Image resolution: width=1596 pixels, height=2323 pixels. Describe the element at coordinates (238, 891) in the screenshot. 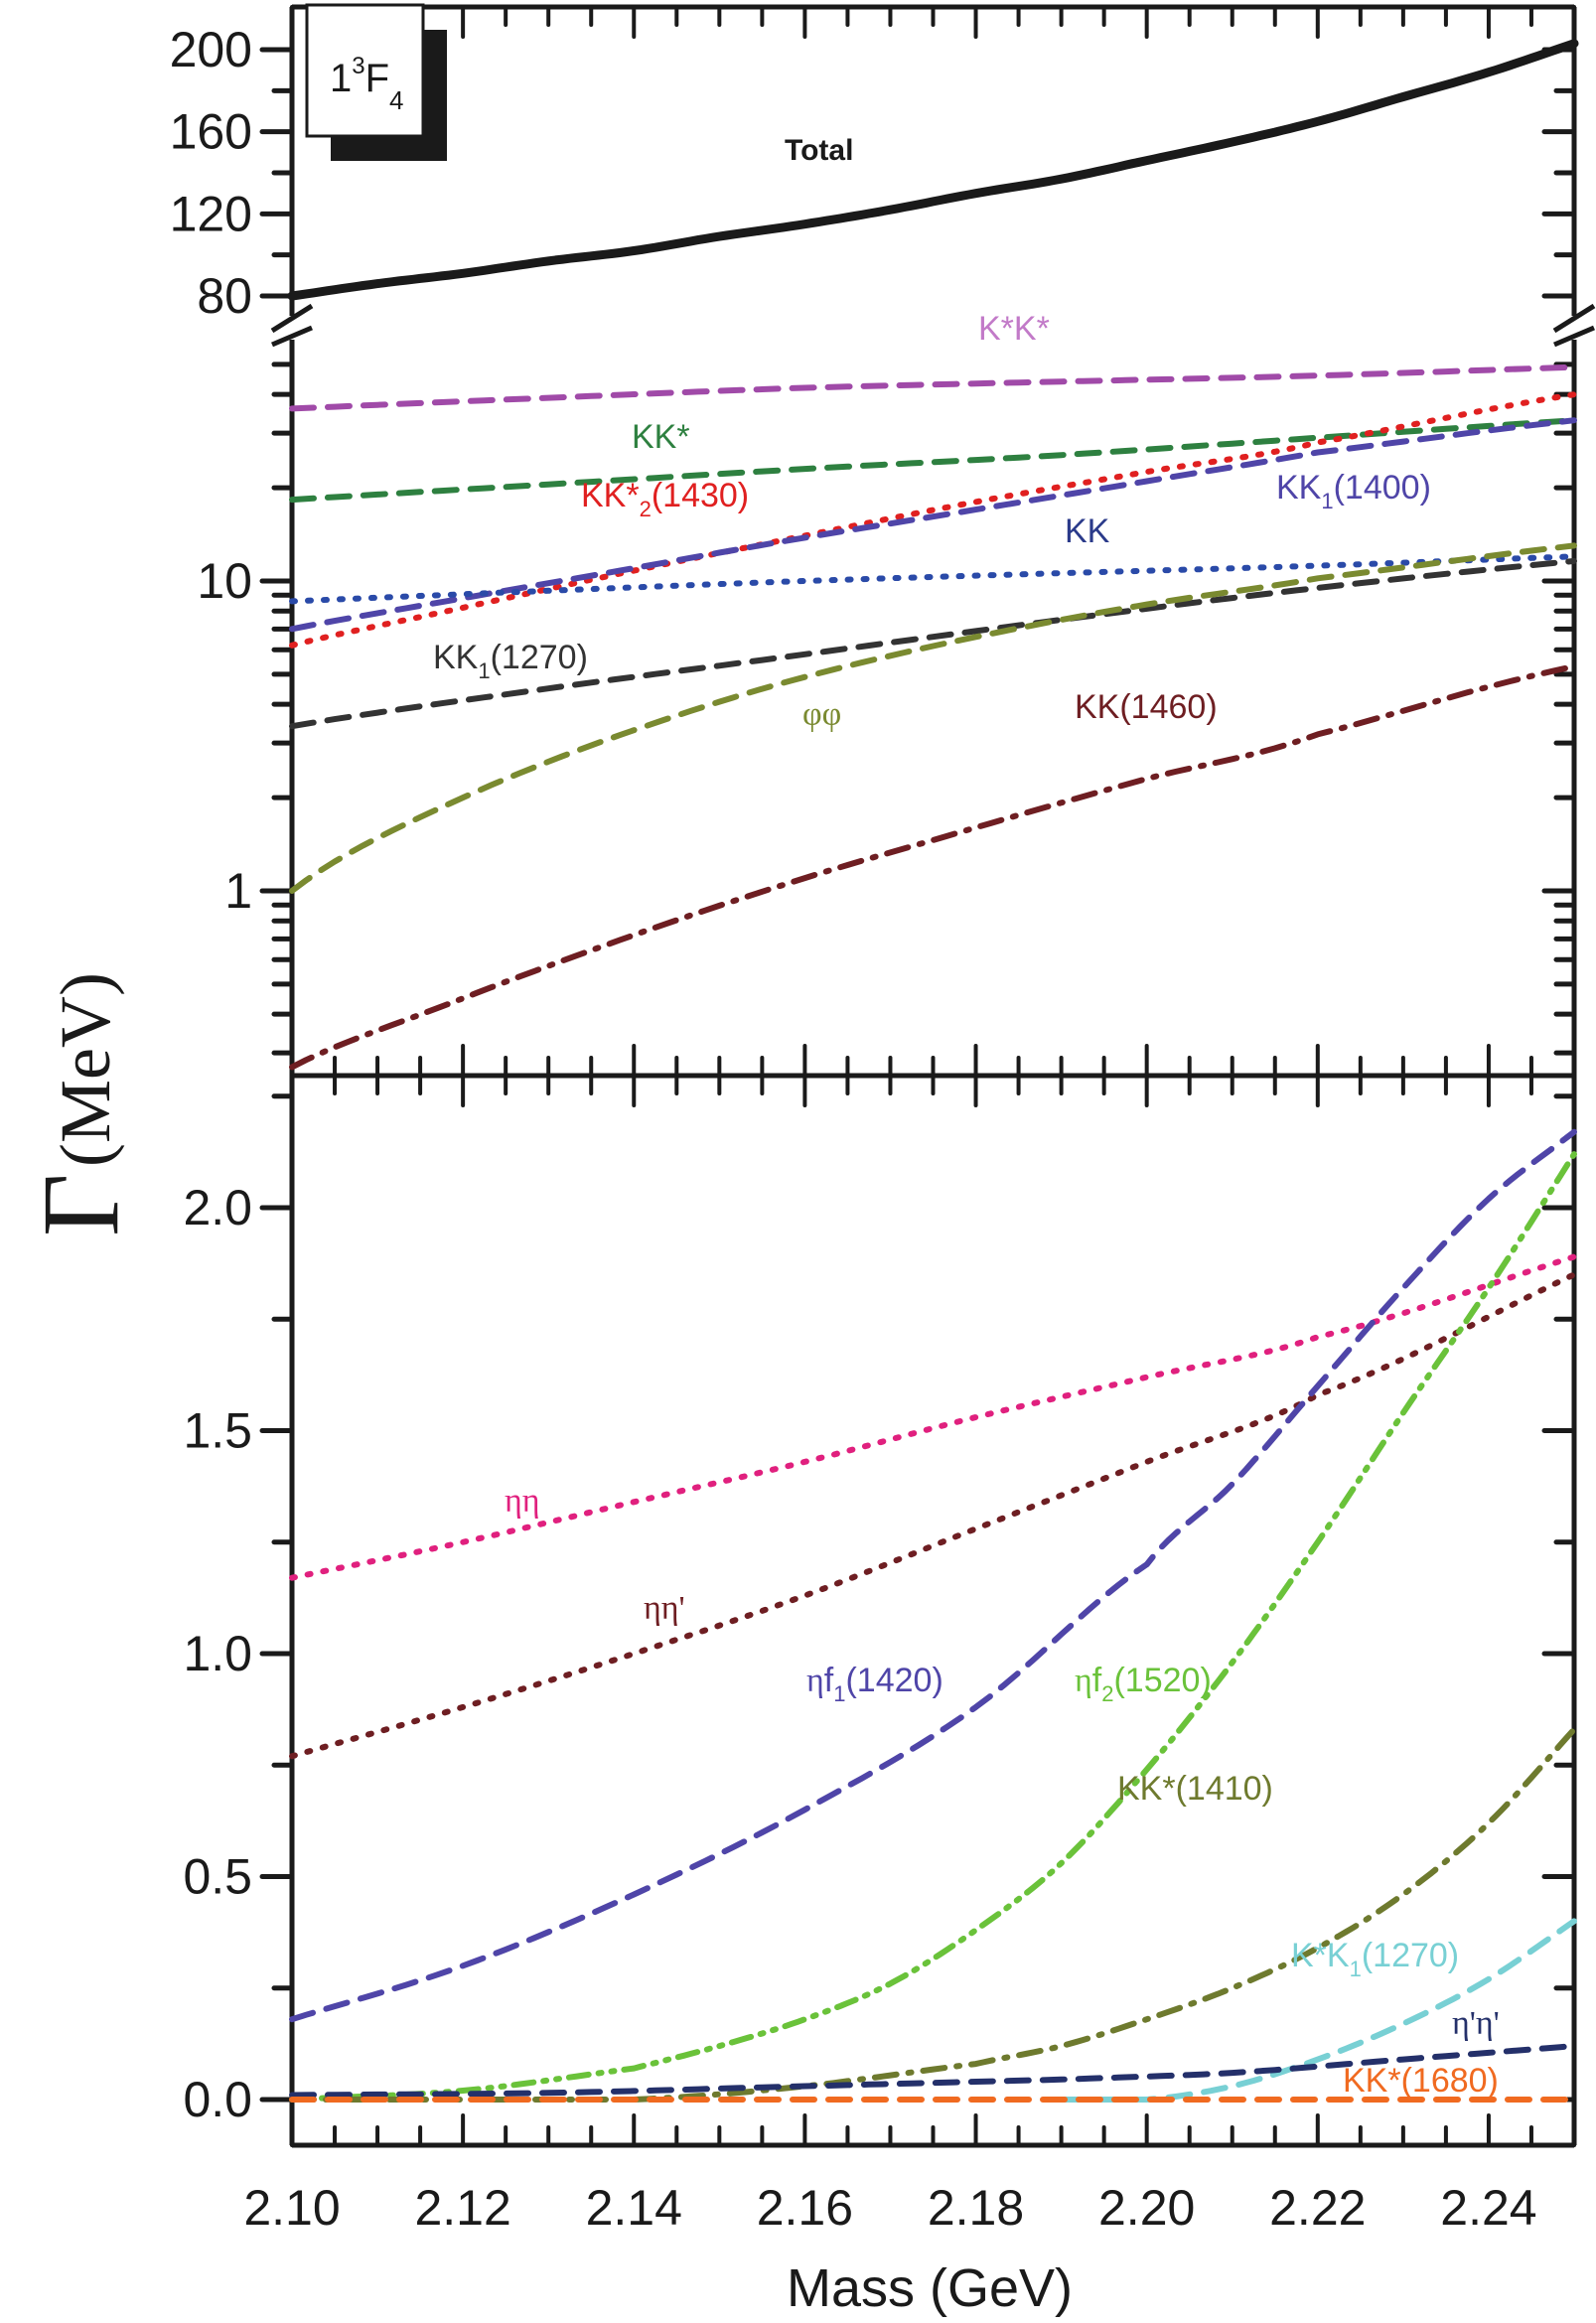

I see `y-tick-label: 1` at that location.